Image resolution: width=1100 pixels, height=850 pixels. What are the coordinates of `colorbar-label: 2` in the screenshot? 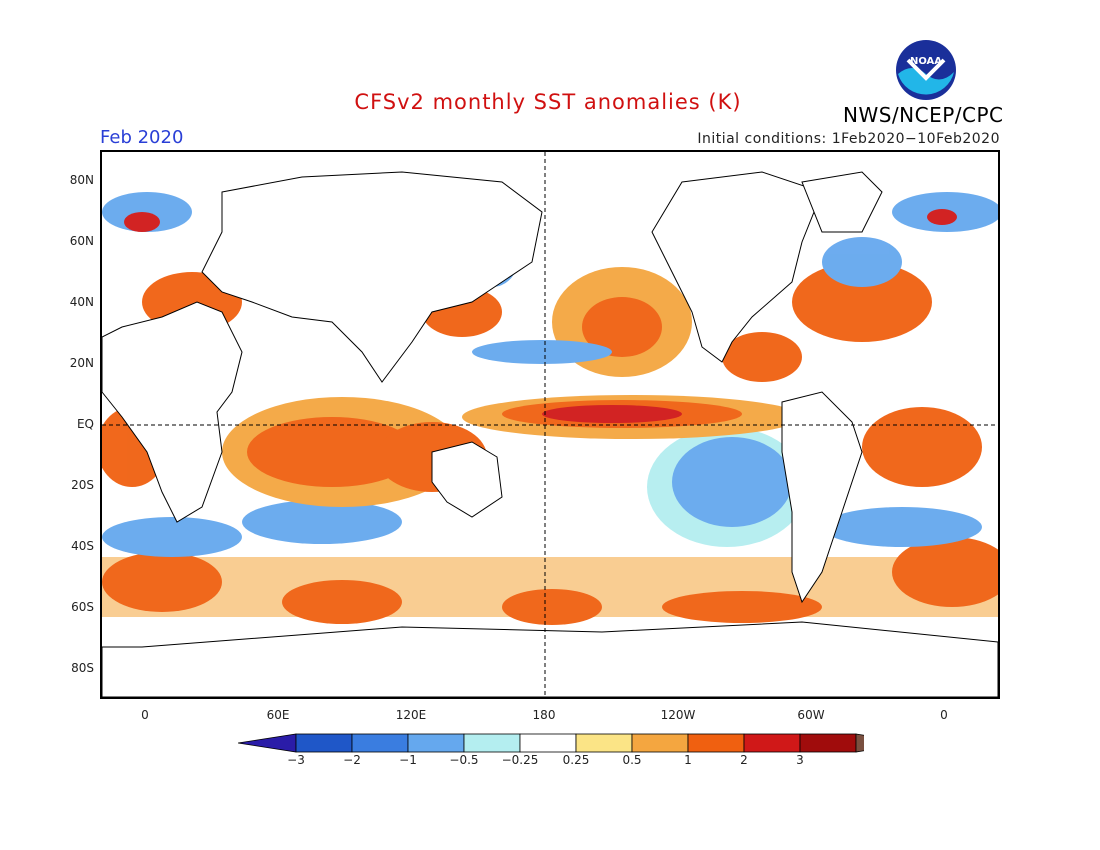 It's located at (744, 760).